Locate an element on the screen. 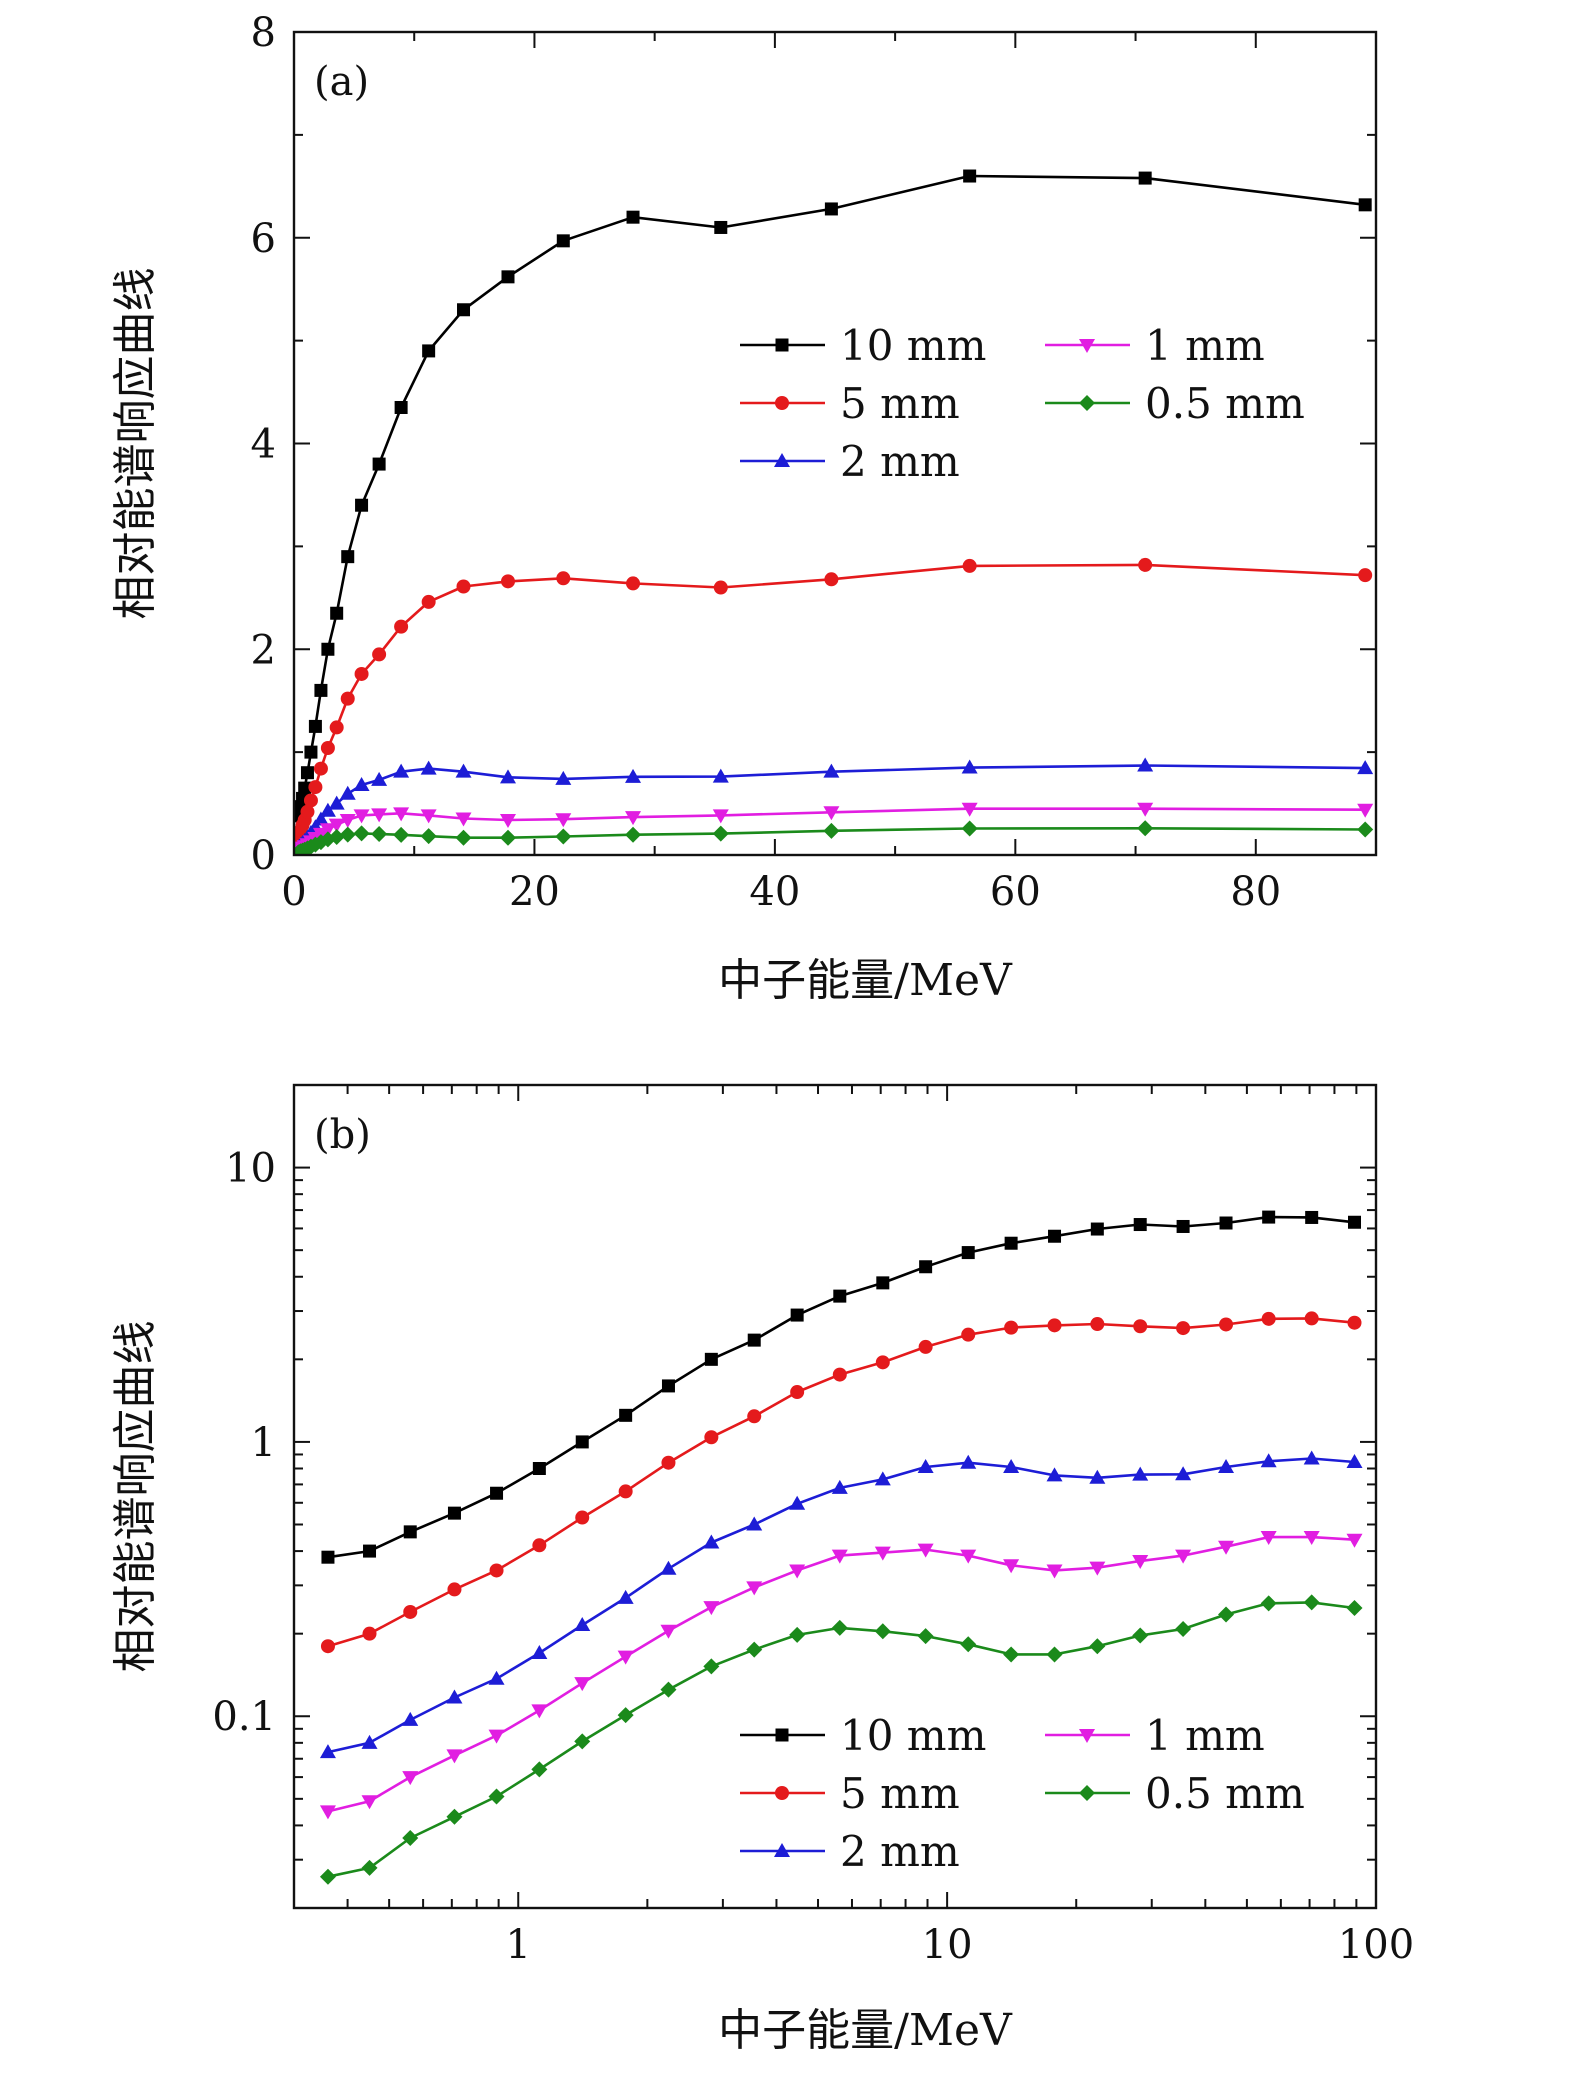 The image size is (1575, 2077). panel-label: (b) is located at coordinates (342, 1135).